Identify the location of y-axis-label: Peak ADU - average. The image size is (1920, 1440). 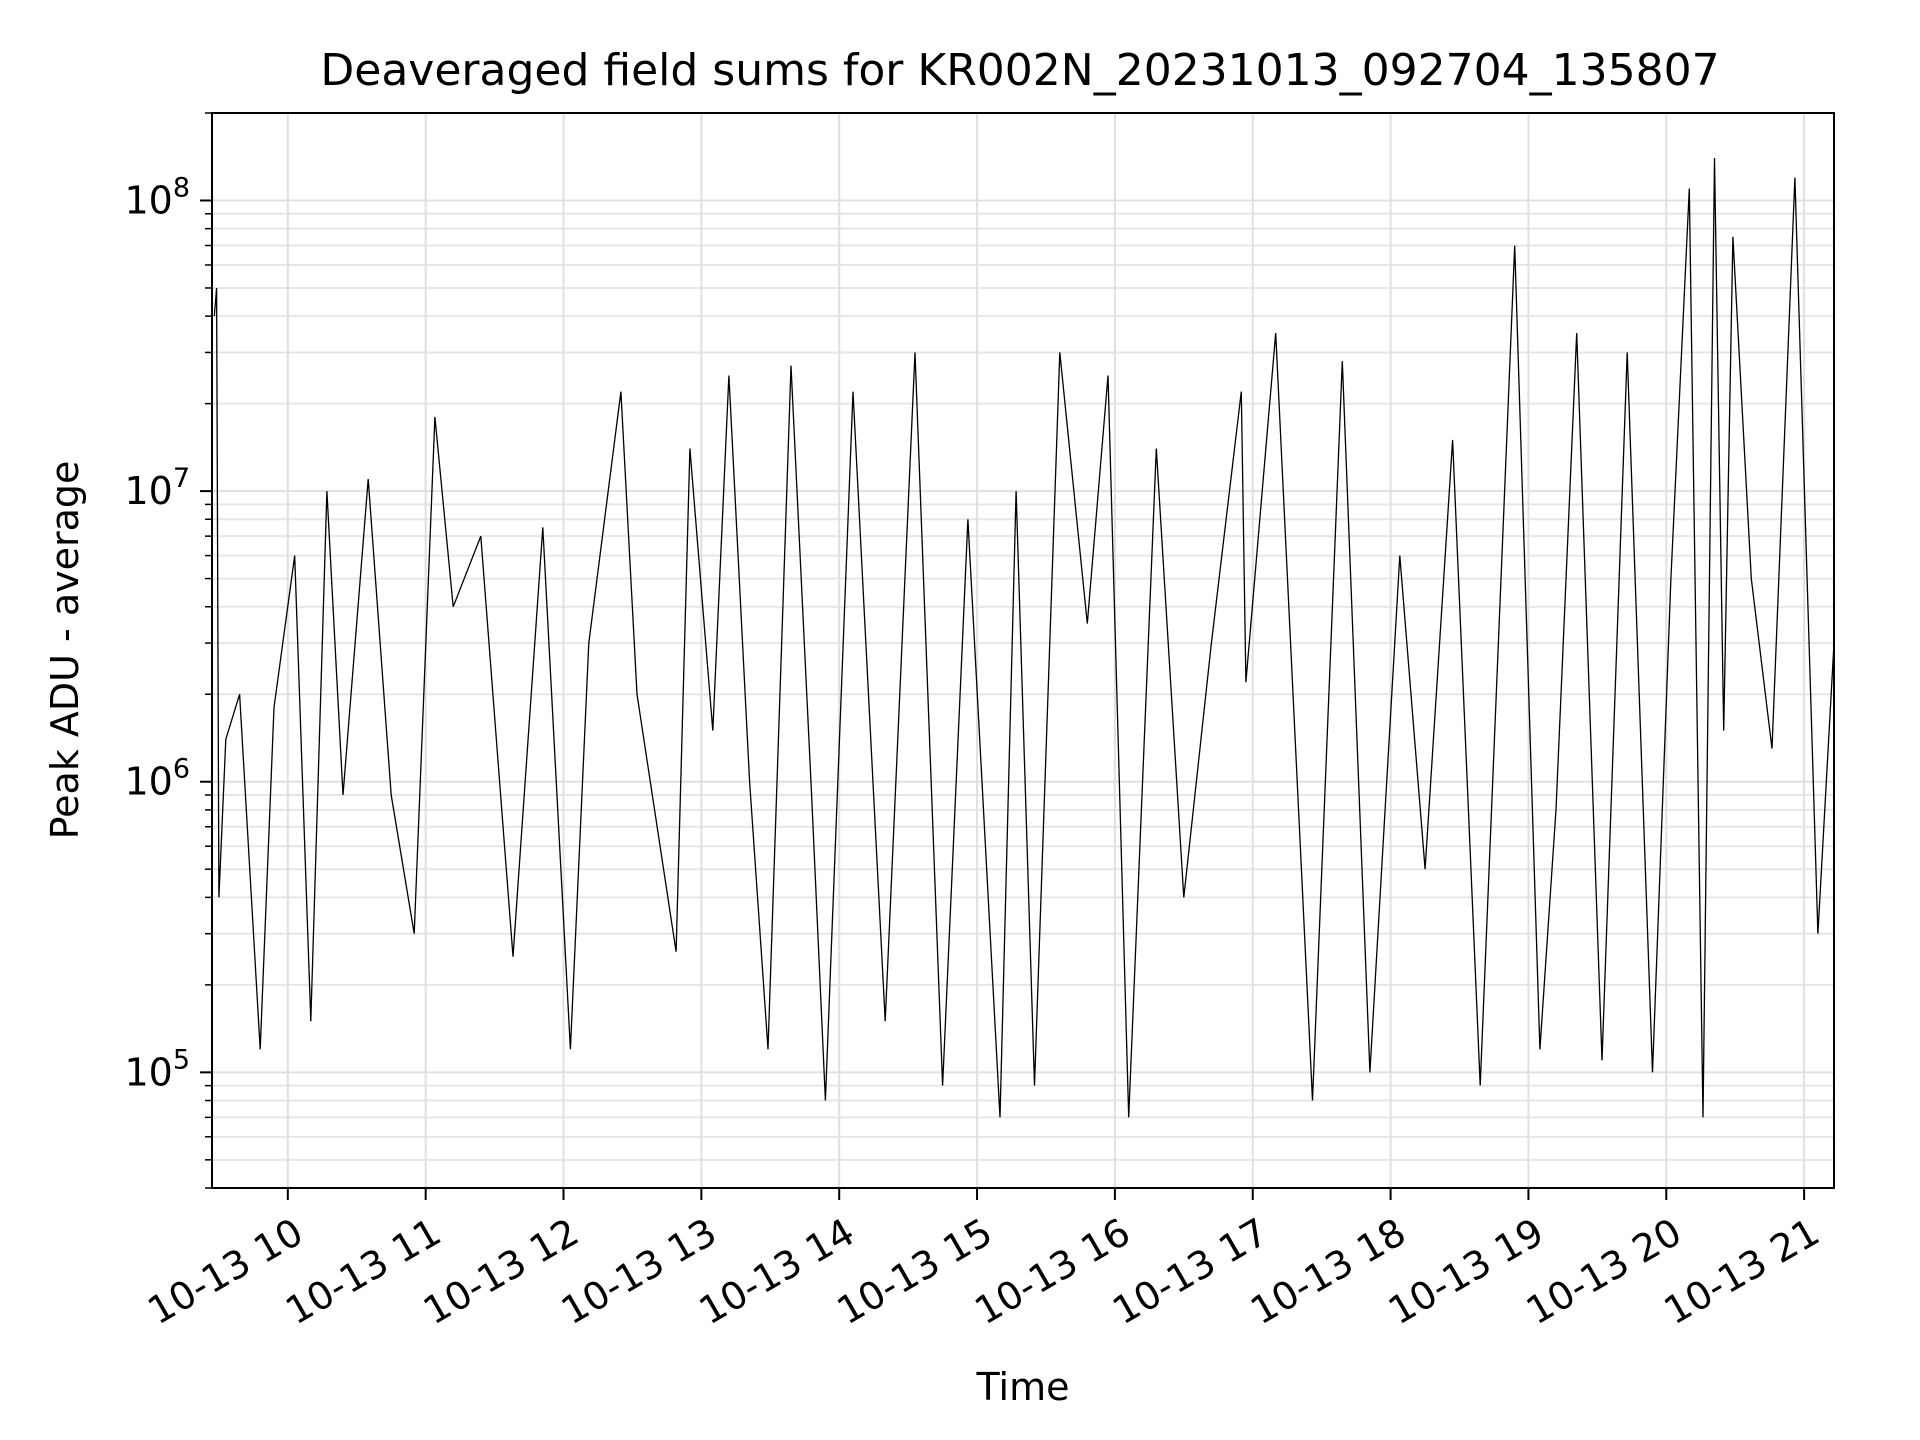
(65, 650).